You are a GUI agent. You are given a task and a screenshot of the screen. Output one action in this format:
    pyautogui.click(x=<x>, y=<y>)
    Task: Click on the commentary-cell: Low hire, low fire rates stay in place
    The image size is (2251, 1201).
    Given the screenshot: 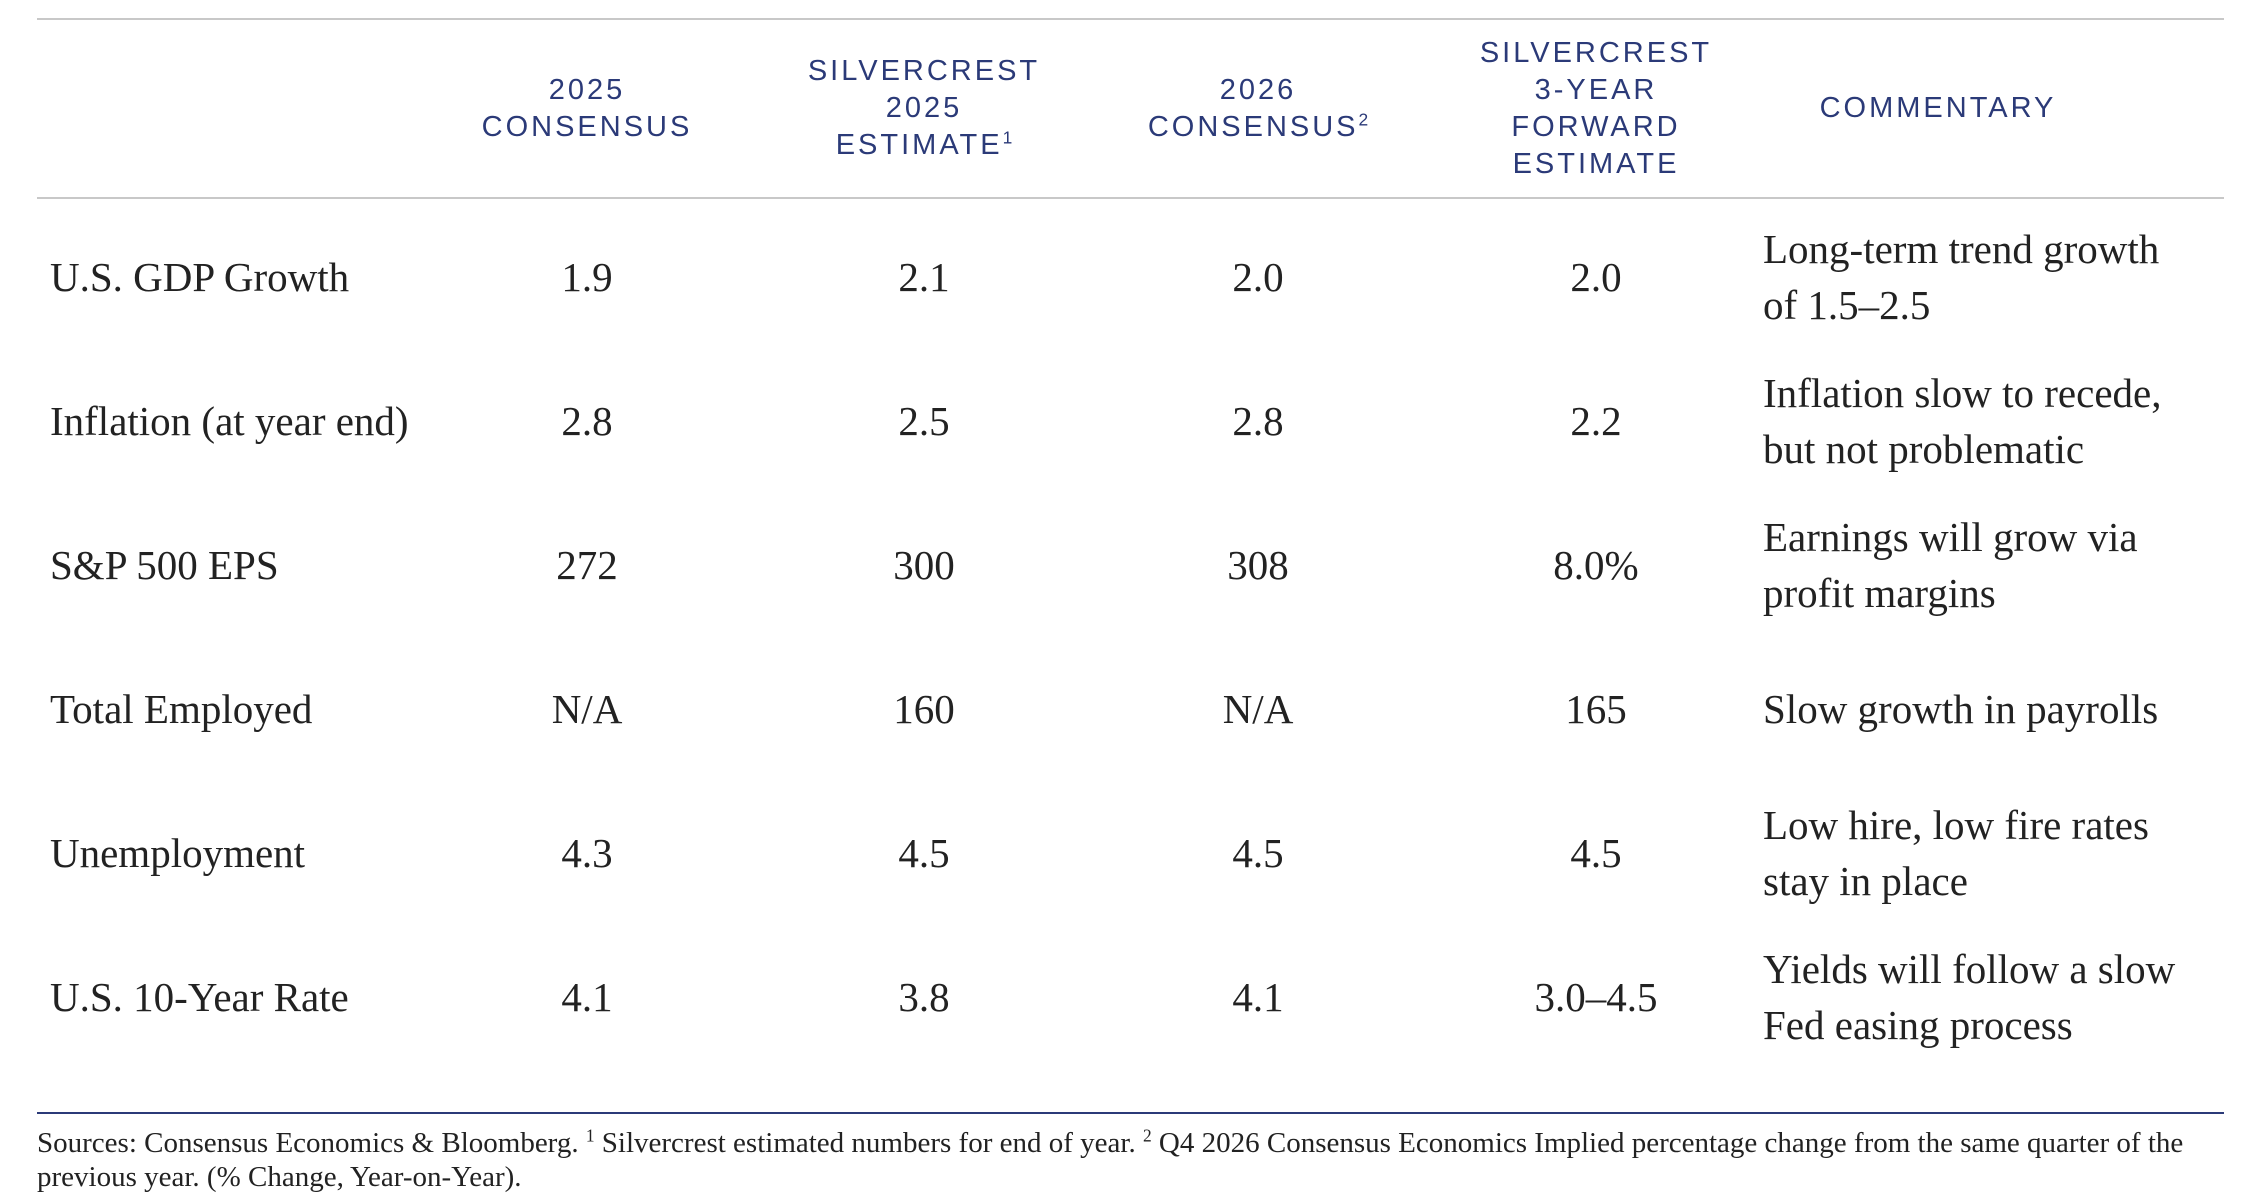 What is the action you would take?
    pyautogui.click(x=1998, y=853)
    